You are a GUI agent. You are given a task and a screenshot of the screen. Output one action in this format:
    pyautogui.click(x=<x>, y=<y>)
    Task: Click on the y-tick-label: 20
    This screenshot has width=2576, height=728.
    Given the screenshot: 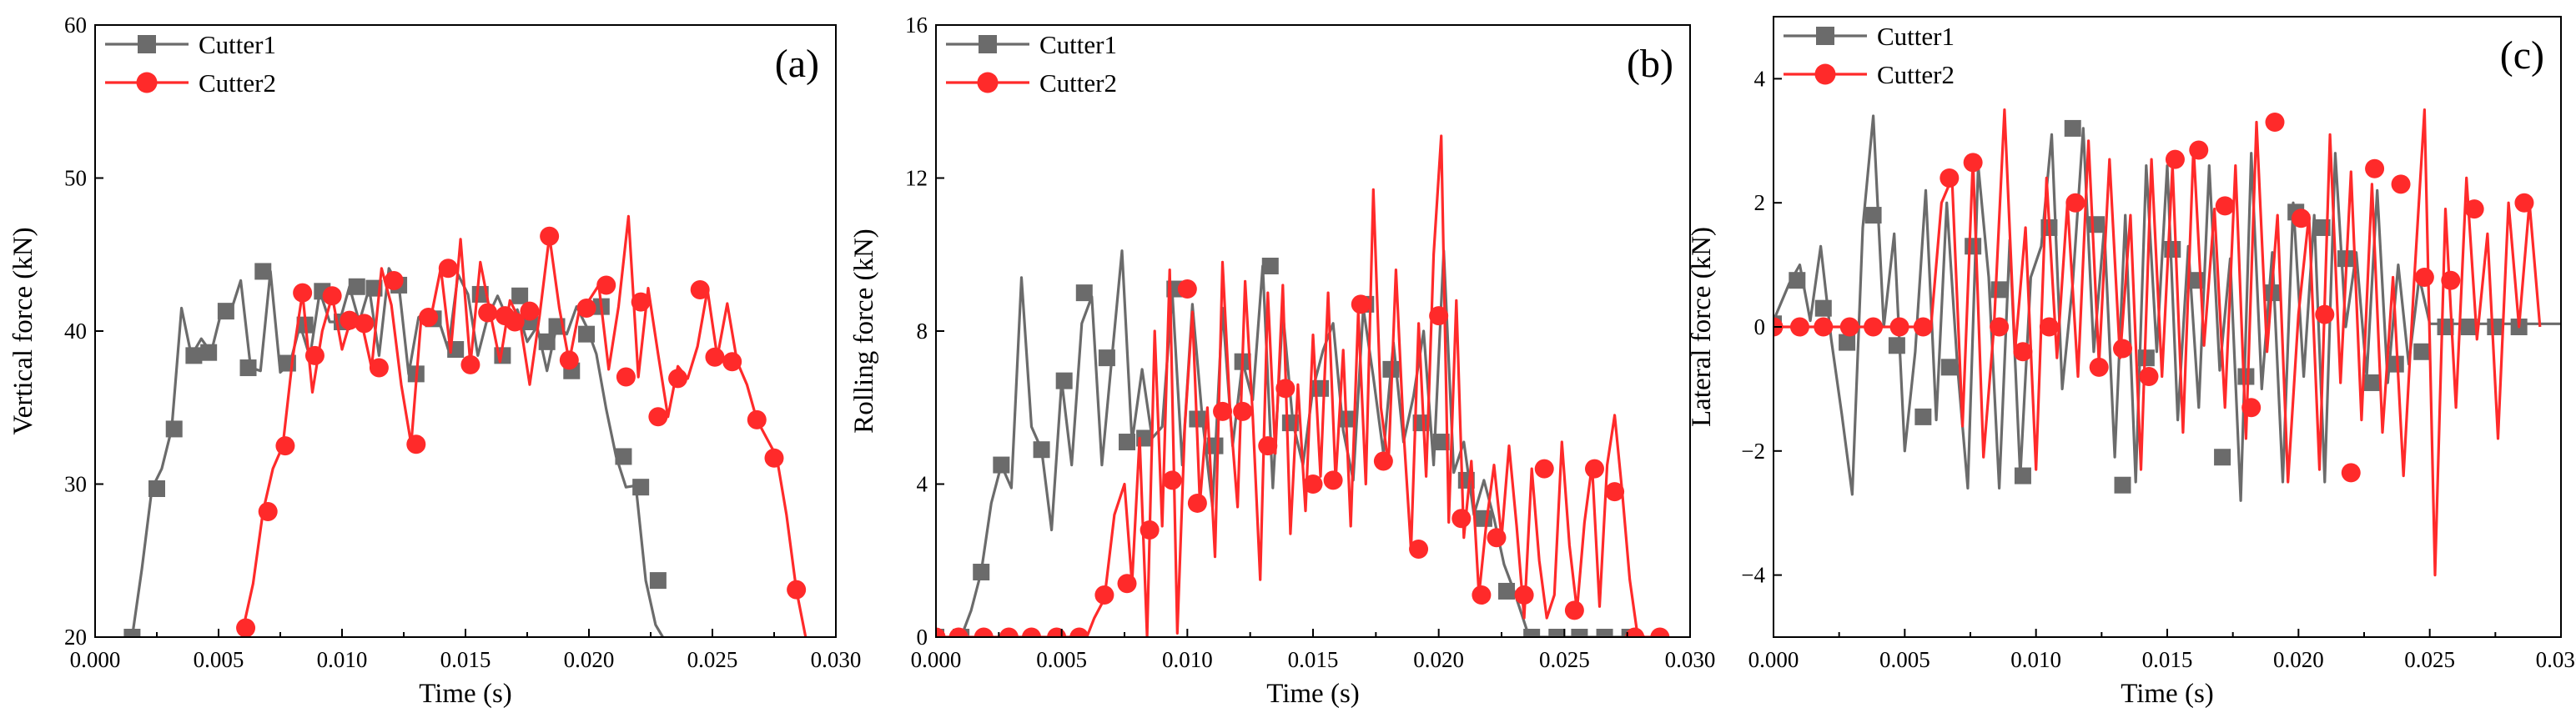 What is the action you would take?
    pyautogui.click(x=75, y=637)
    